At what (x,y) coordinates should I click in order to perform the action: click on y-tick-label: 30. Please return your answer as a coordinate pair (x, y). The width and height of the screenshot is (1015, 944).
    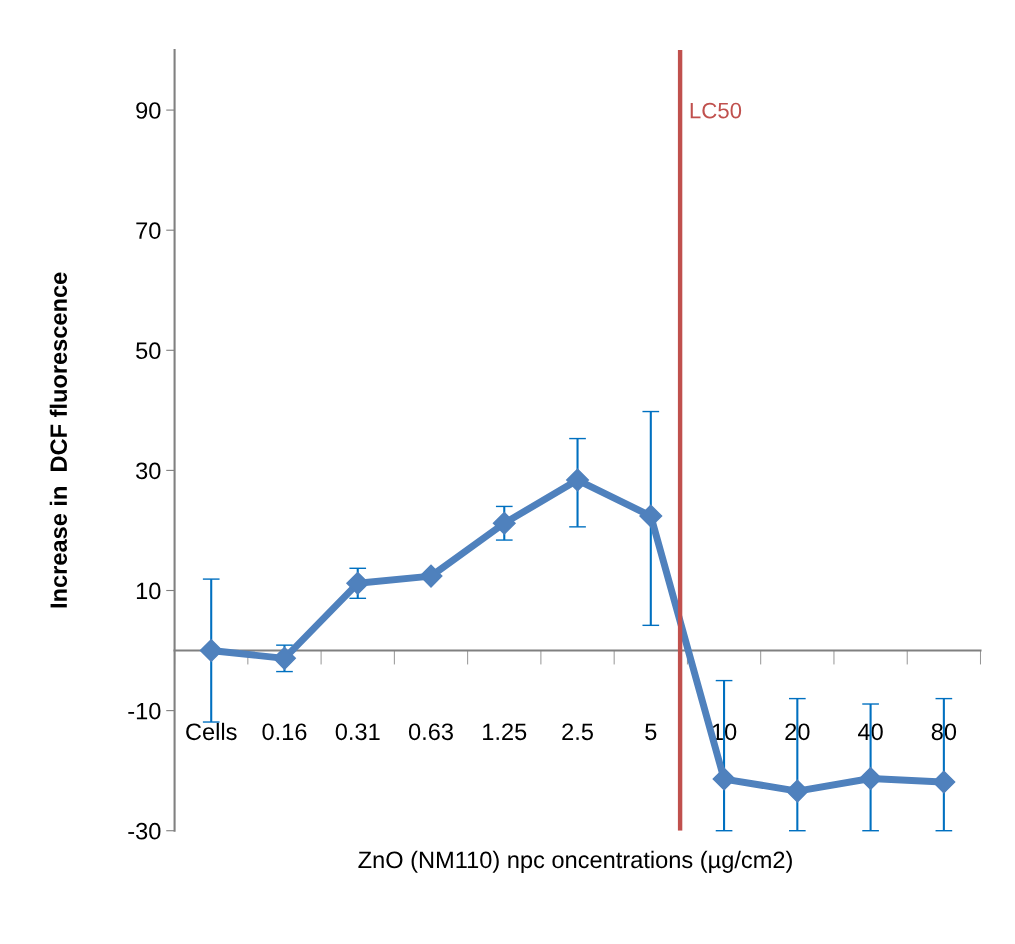
    Looking at the image, I should click on (148, 471).